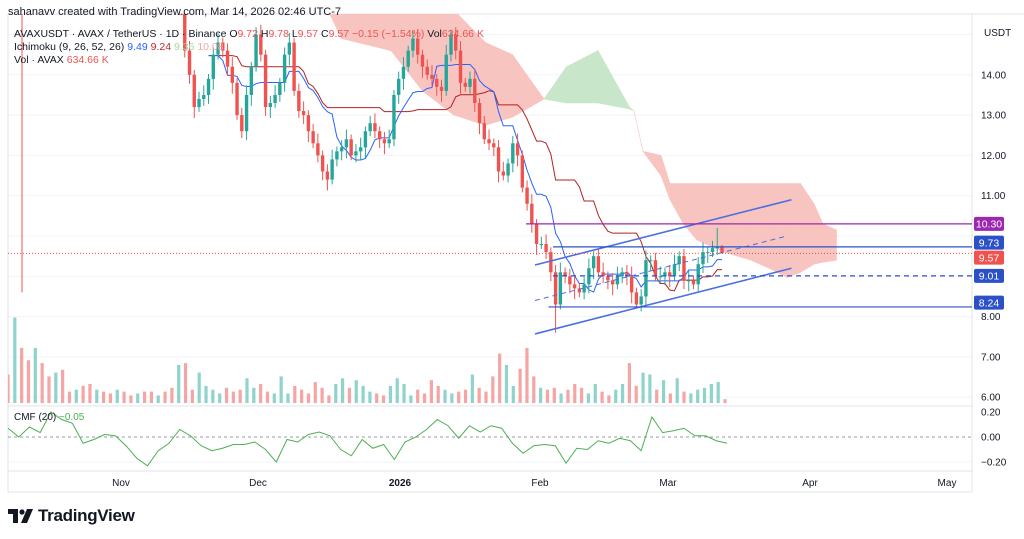 This screenshot has width=1024, height=539. I want to click on brand-name: TradingView, so click(86, 515).